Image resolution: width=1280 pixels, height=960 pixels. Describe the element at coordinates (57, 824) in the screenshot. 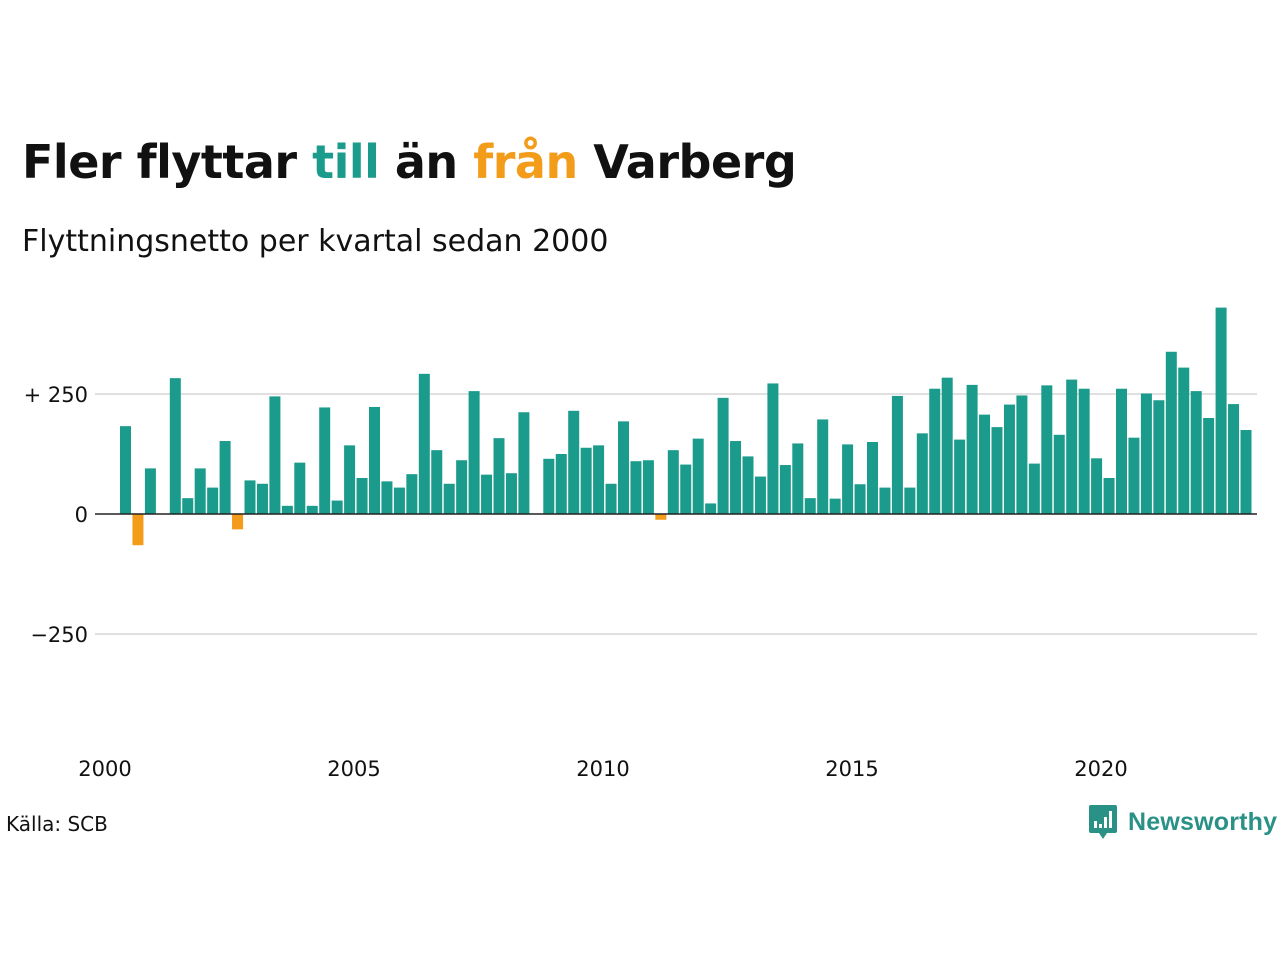

I see `source-label: Källa: SCB` at that location.